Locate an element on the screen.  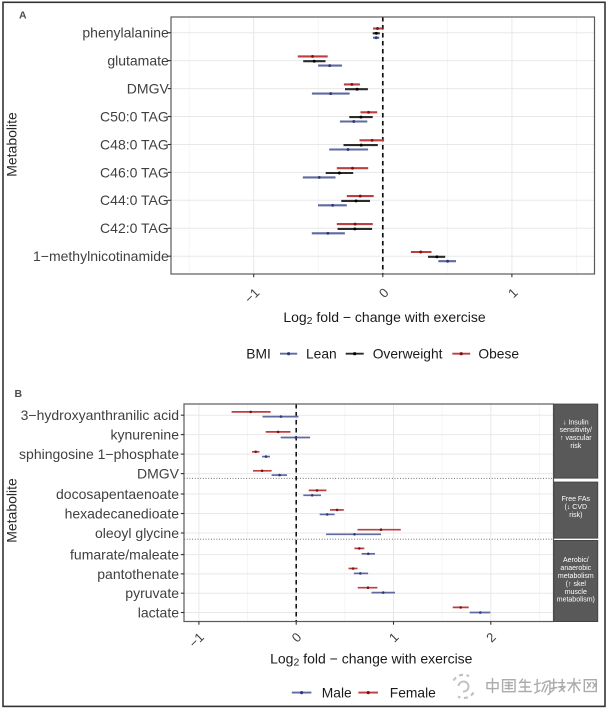
svg-text: metabolism) is located at coordinates (576, 600).